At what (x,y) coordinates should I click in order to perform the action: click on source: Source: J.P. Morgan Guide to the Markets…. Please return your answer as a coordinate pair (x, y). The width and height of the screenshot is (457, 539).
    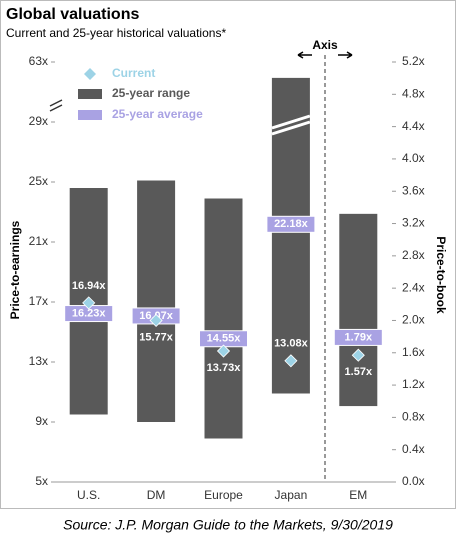
    Looking at the image, I should click on (228, 525).